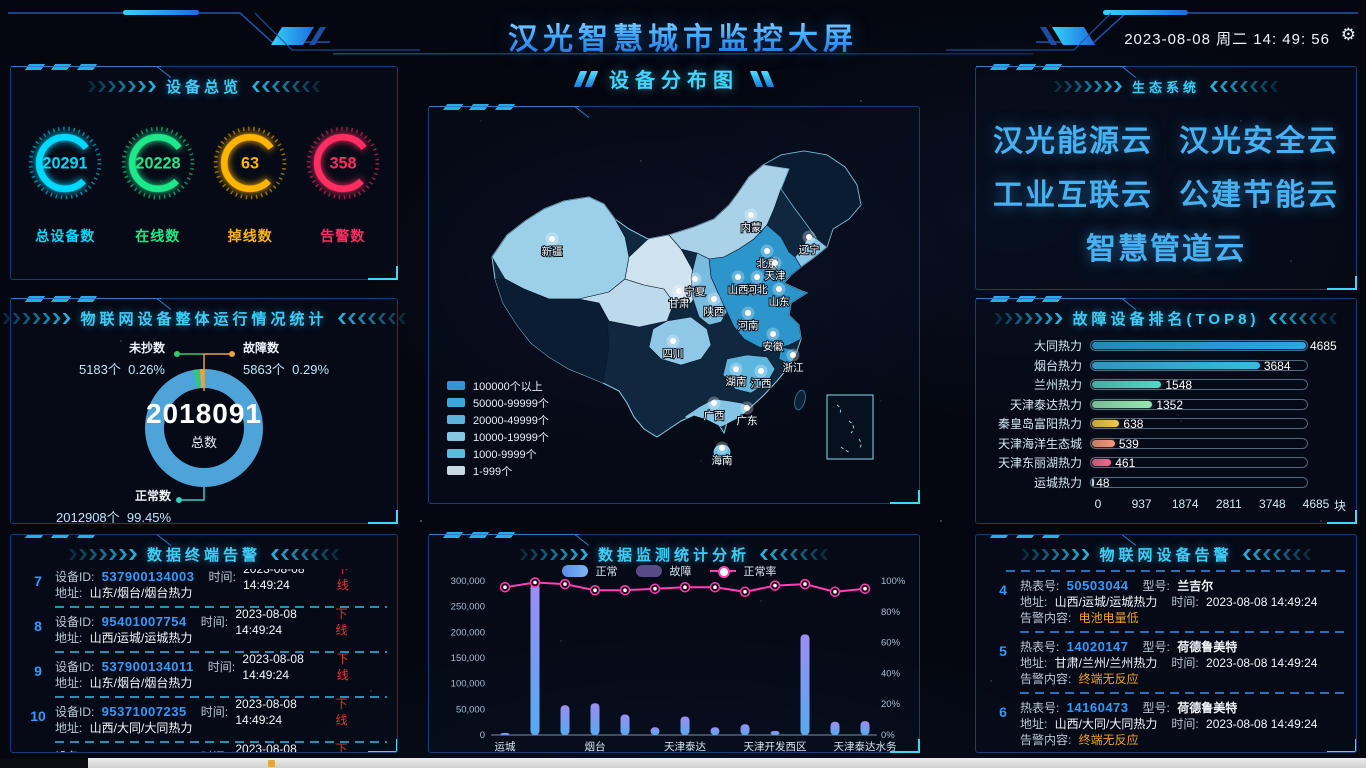 This screenshot has height=768, width=1366. Describe the element at coordinates (286, 359) in the screenshot. I see `callout-fault: 故障数 5863个 0.29%` at that location.